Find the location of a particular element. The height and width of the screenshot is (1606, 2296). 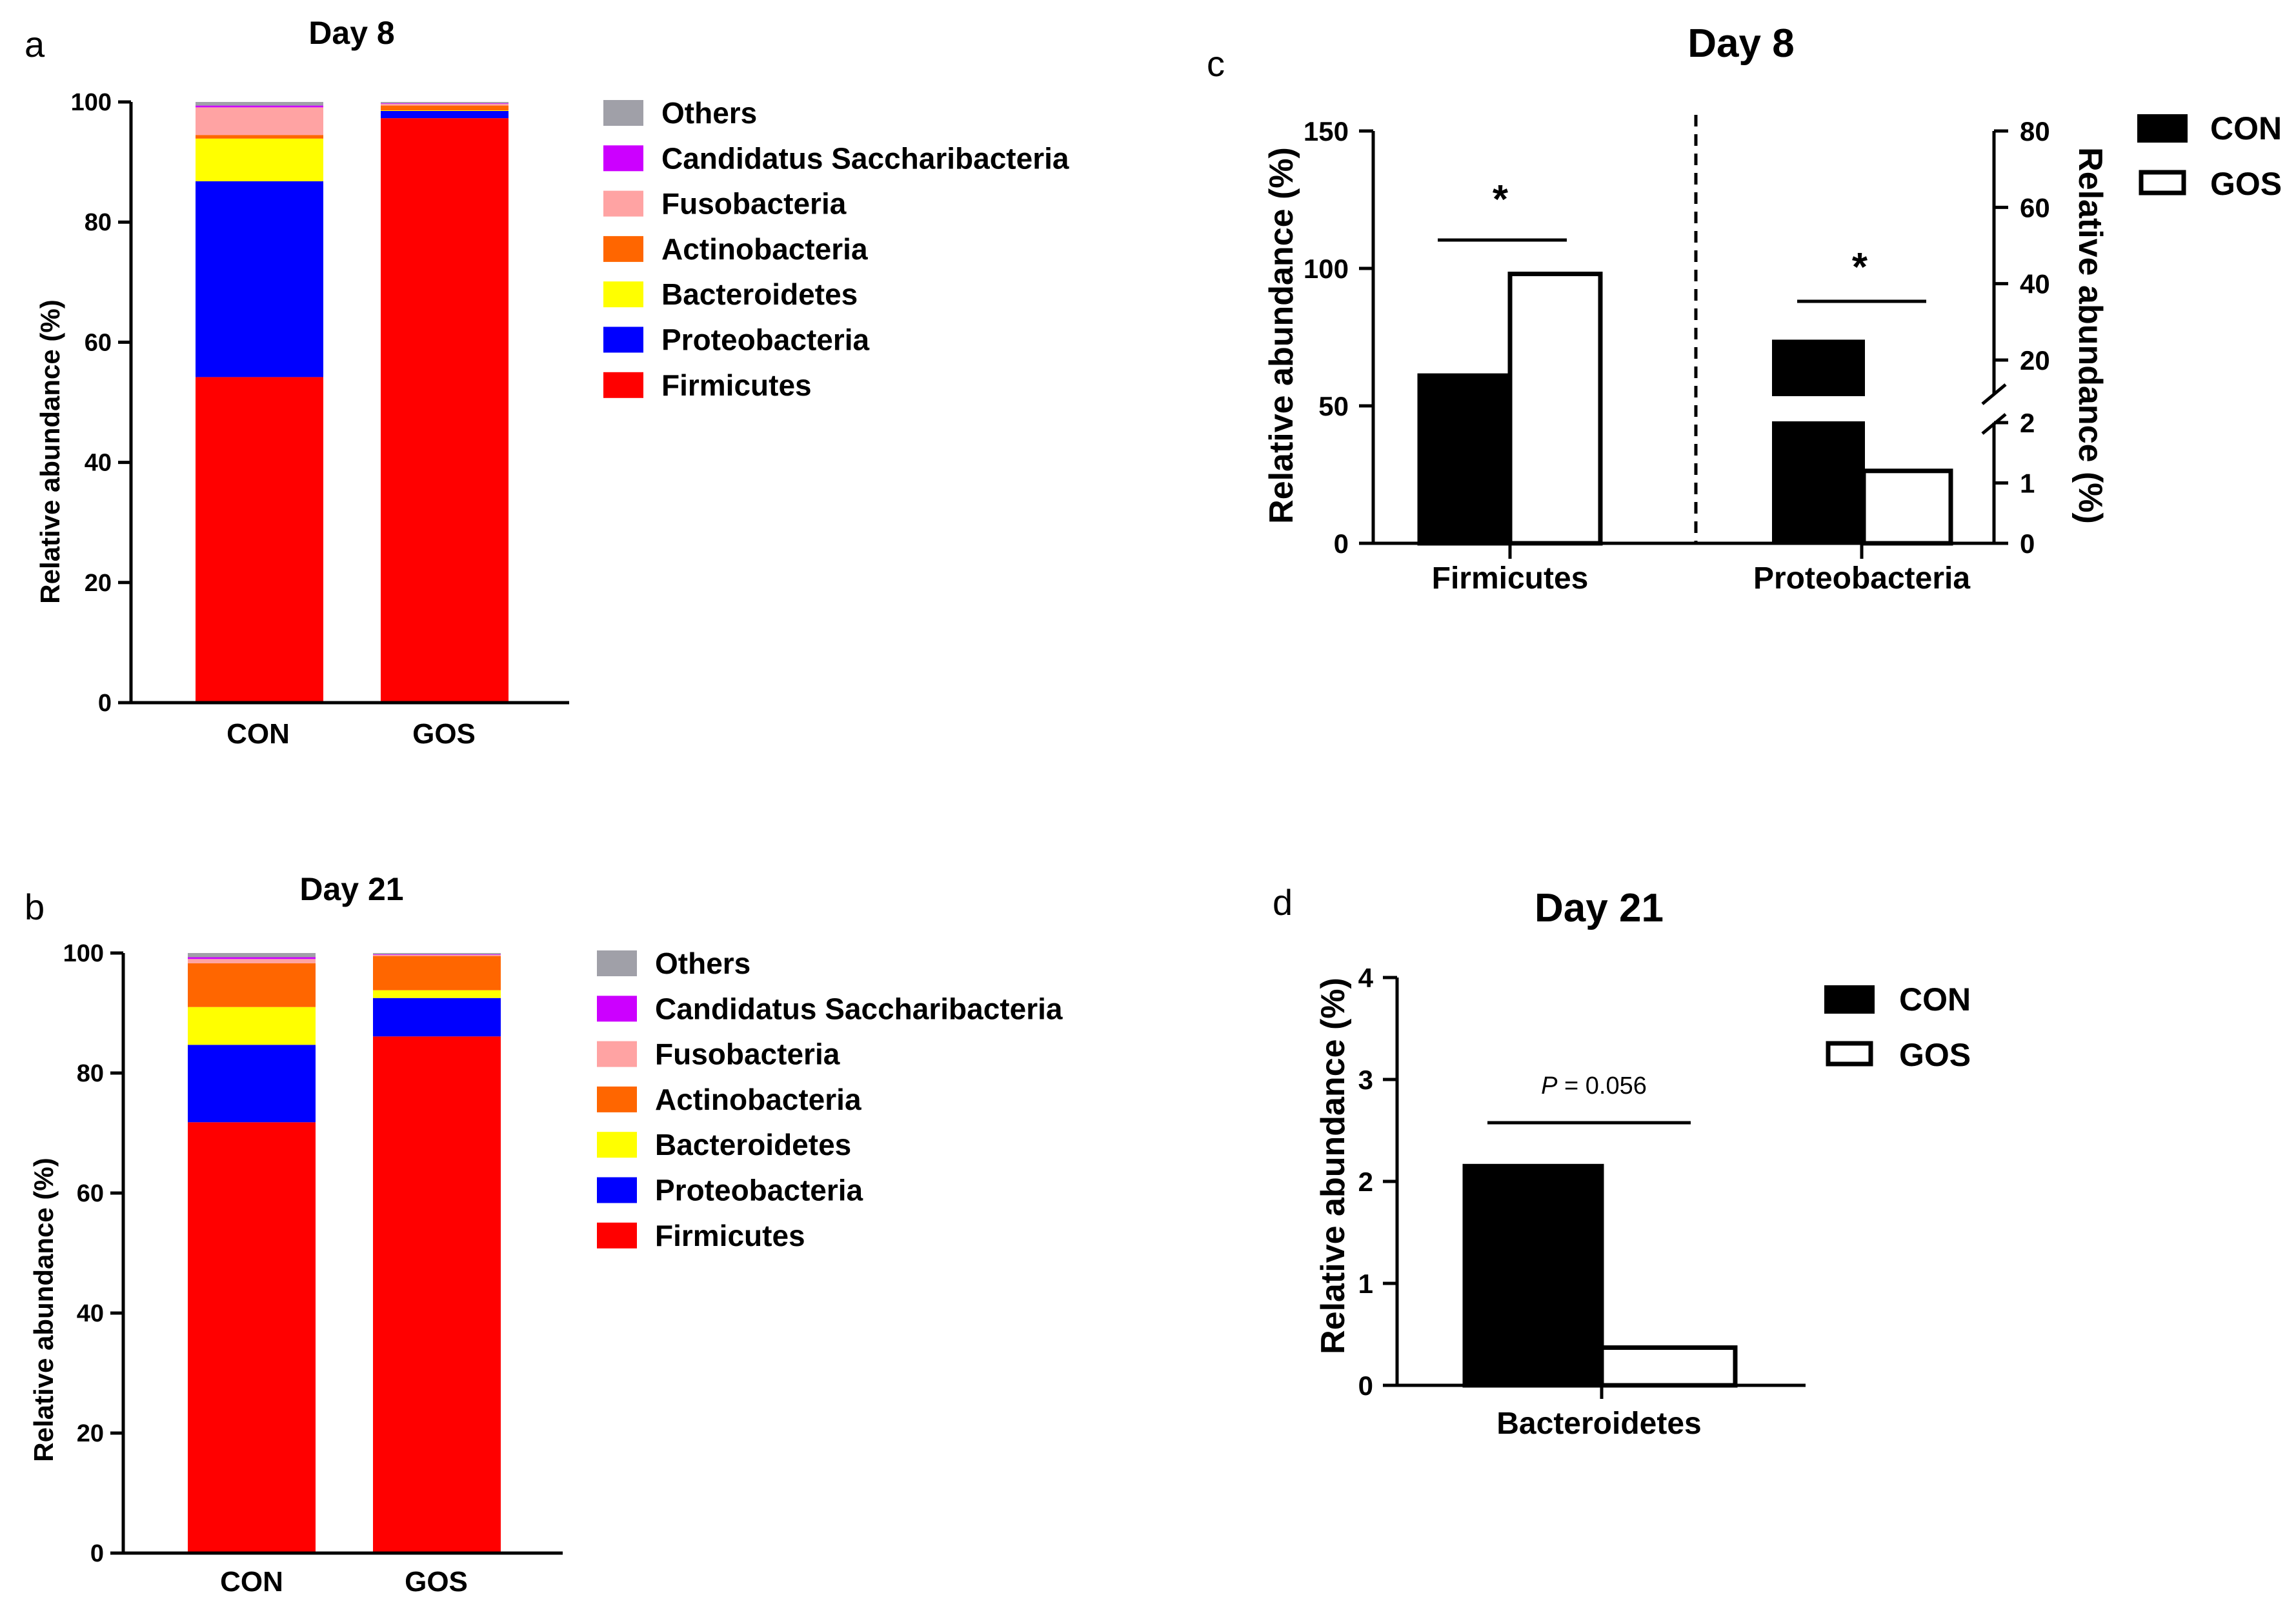

panel-a-bar-con-others is located at coordinates (259, 104).